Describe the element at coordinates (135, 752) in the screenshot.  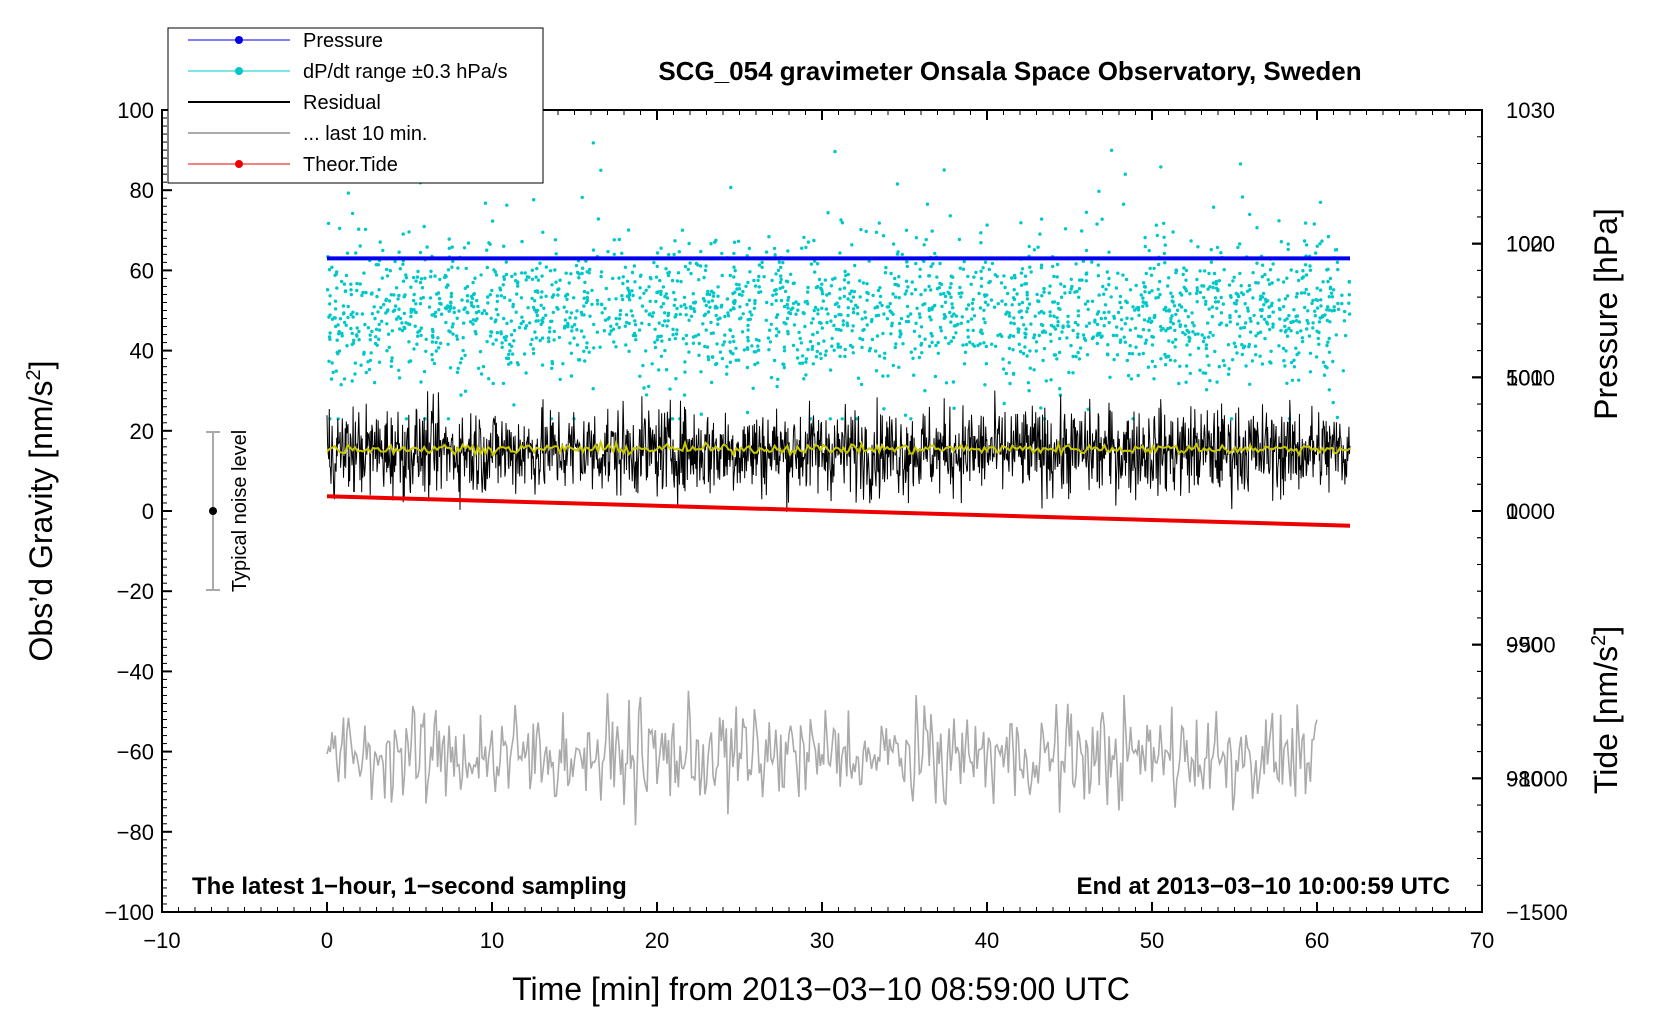
I see `y-tick-label-left: −60` at that location.